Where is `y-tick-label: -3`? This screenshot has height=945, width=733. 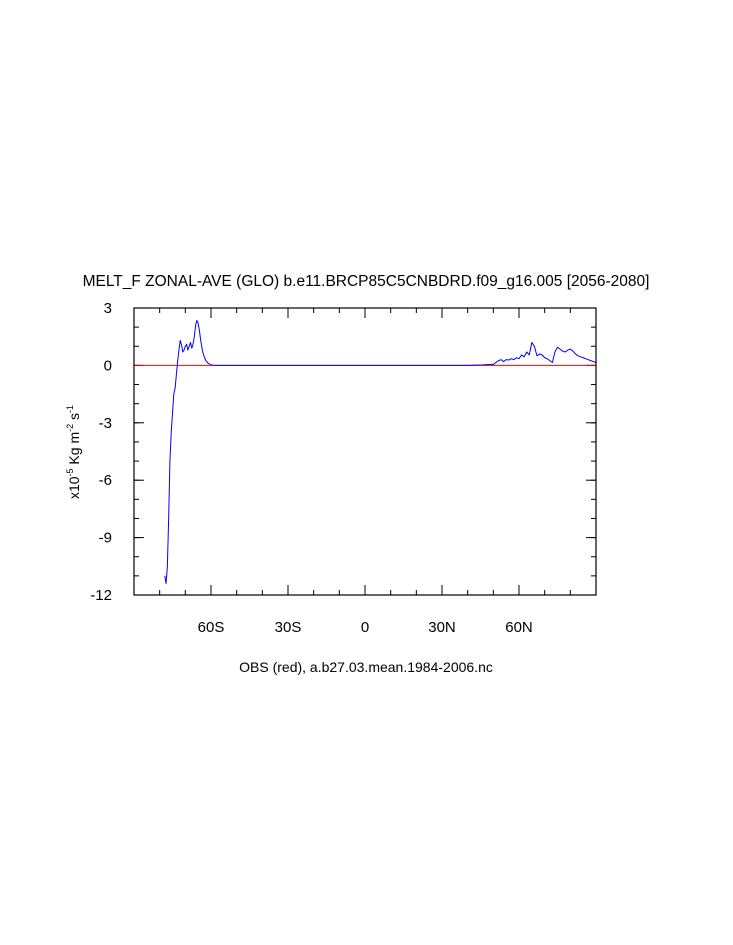
y-tick-label: -3 is located at coordinates (105, 423).